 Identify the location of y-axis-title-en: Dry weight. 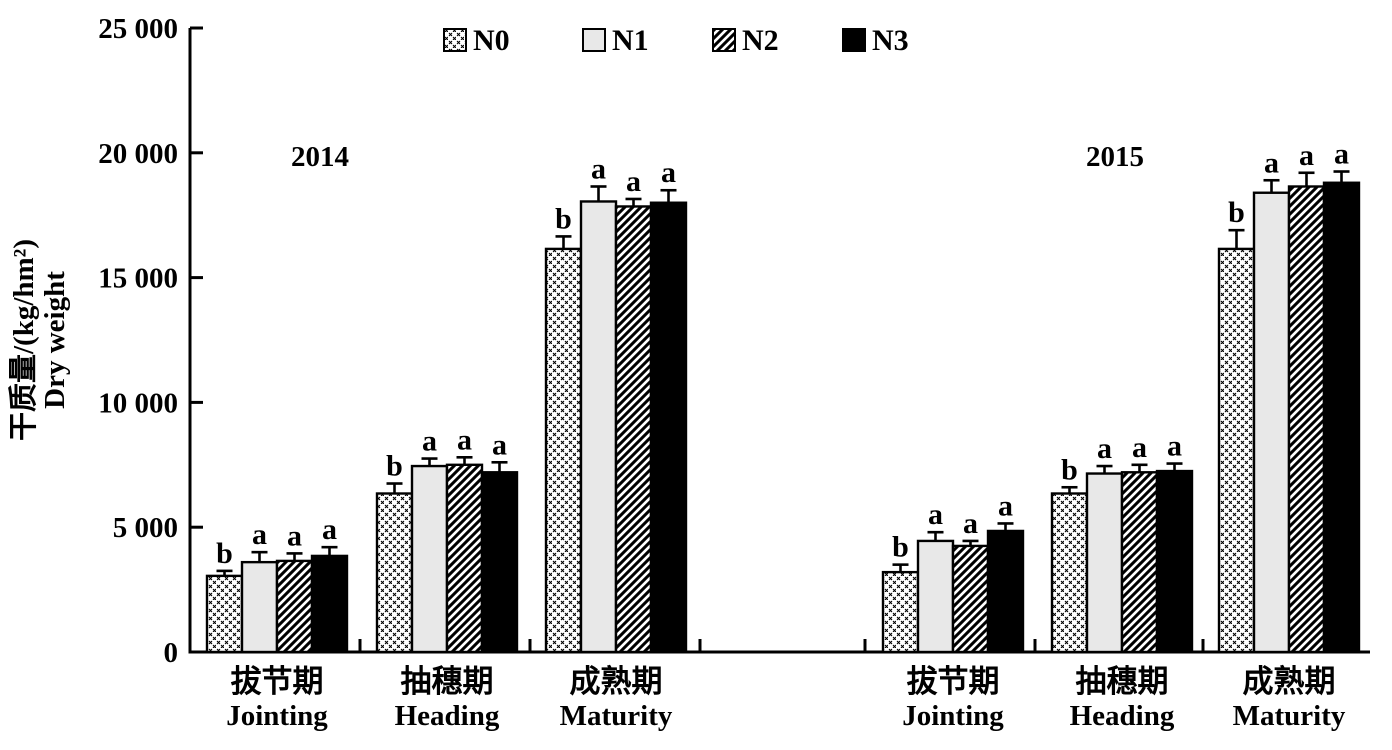
(55, 340).